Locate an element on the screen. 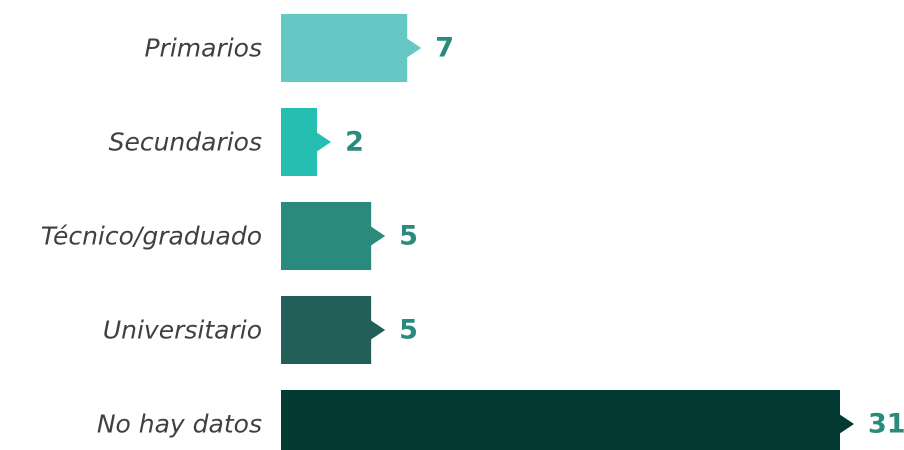 The width and height of the screenshot is (904, 450). category-label: Técnico/graduado is located at coordinates (151, 236).